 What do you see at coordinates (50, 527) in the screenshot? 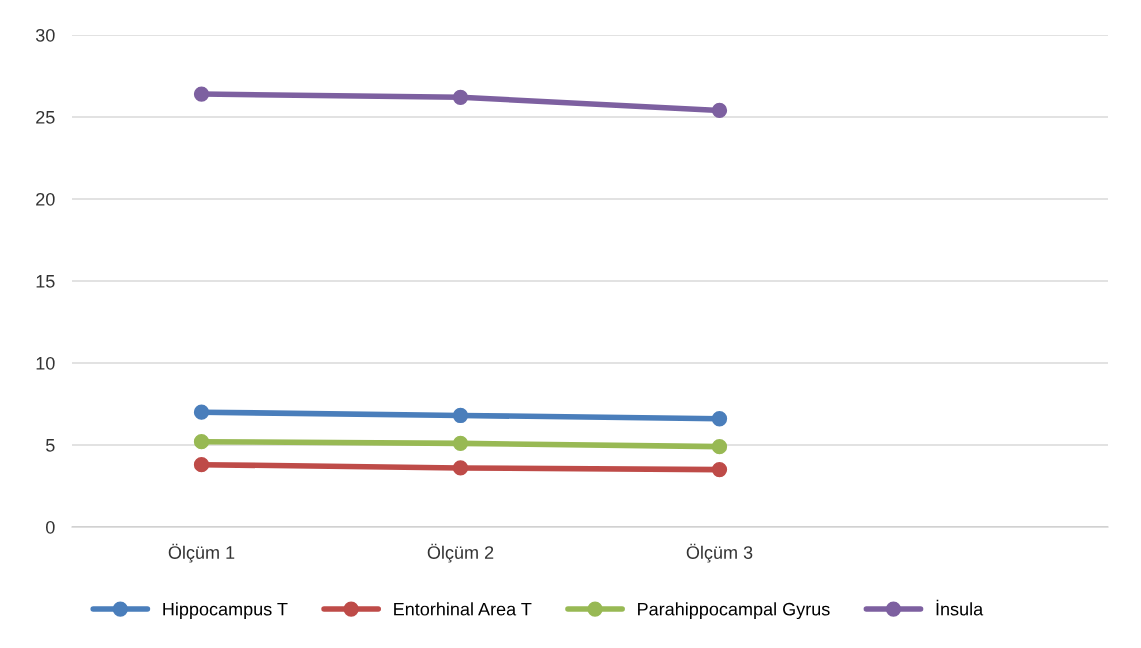
I see `y-tick-label: 0` at bounding box center [50, 527].